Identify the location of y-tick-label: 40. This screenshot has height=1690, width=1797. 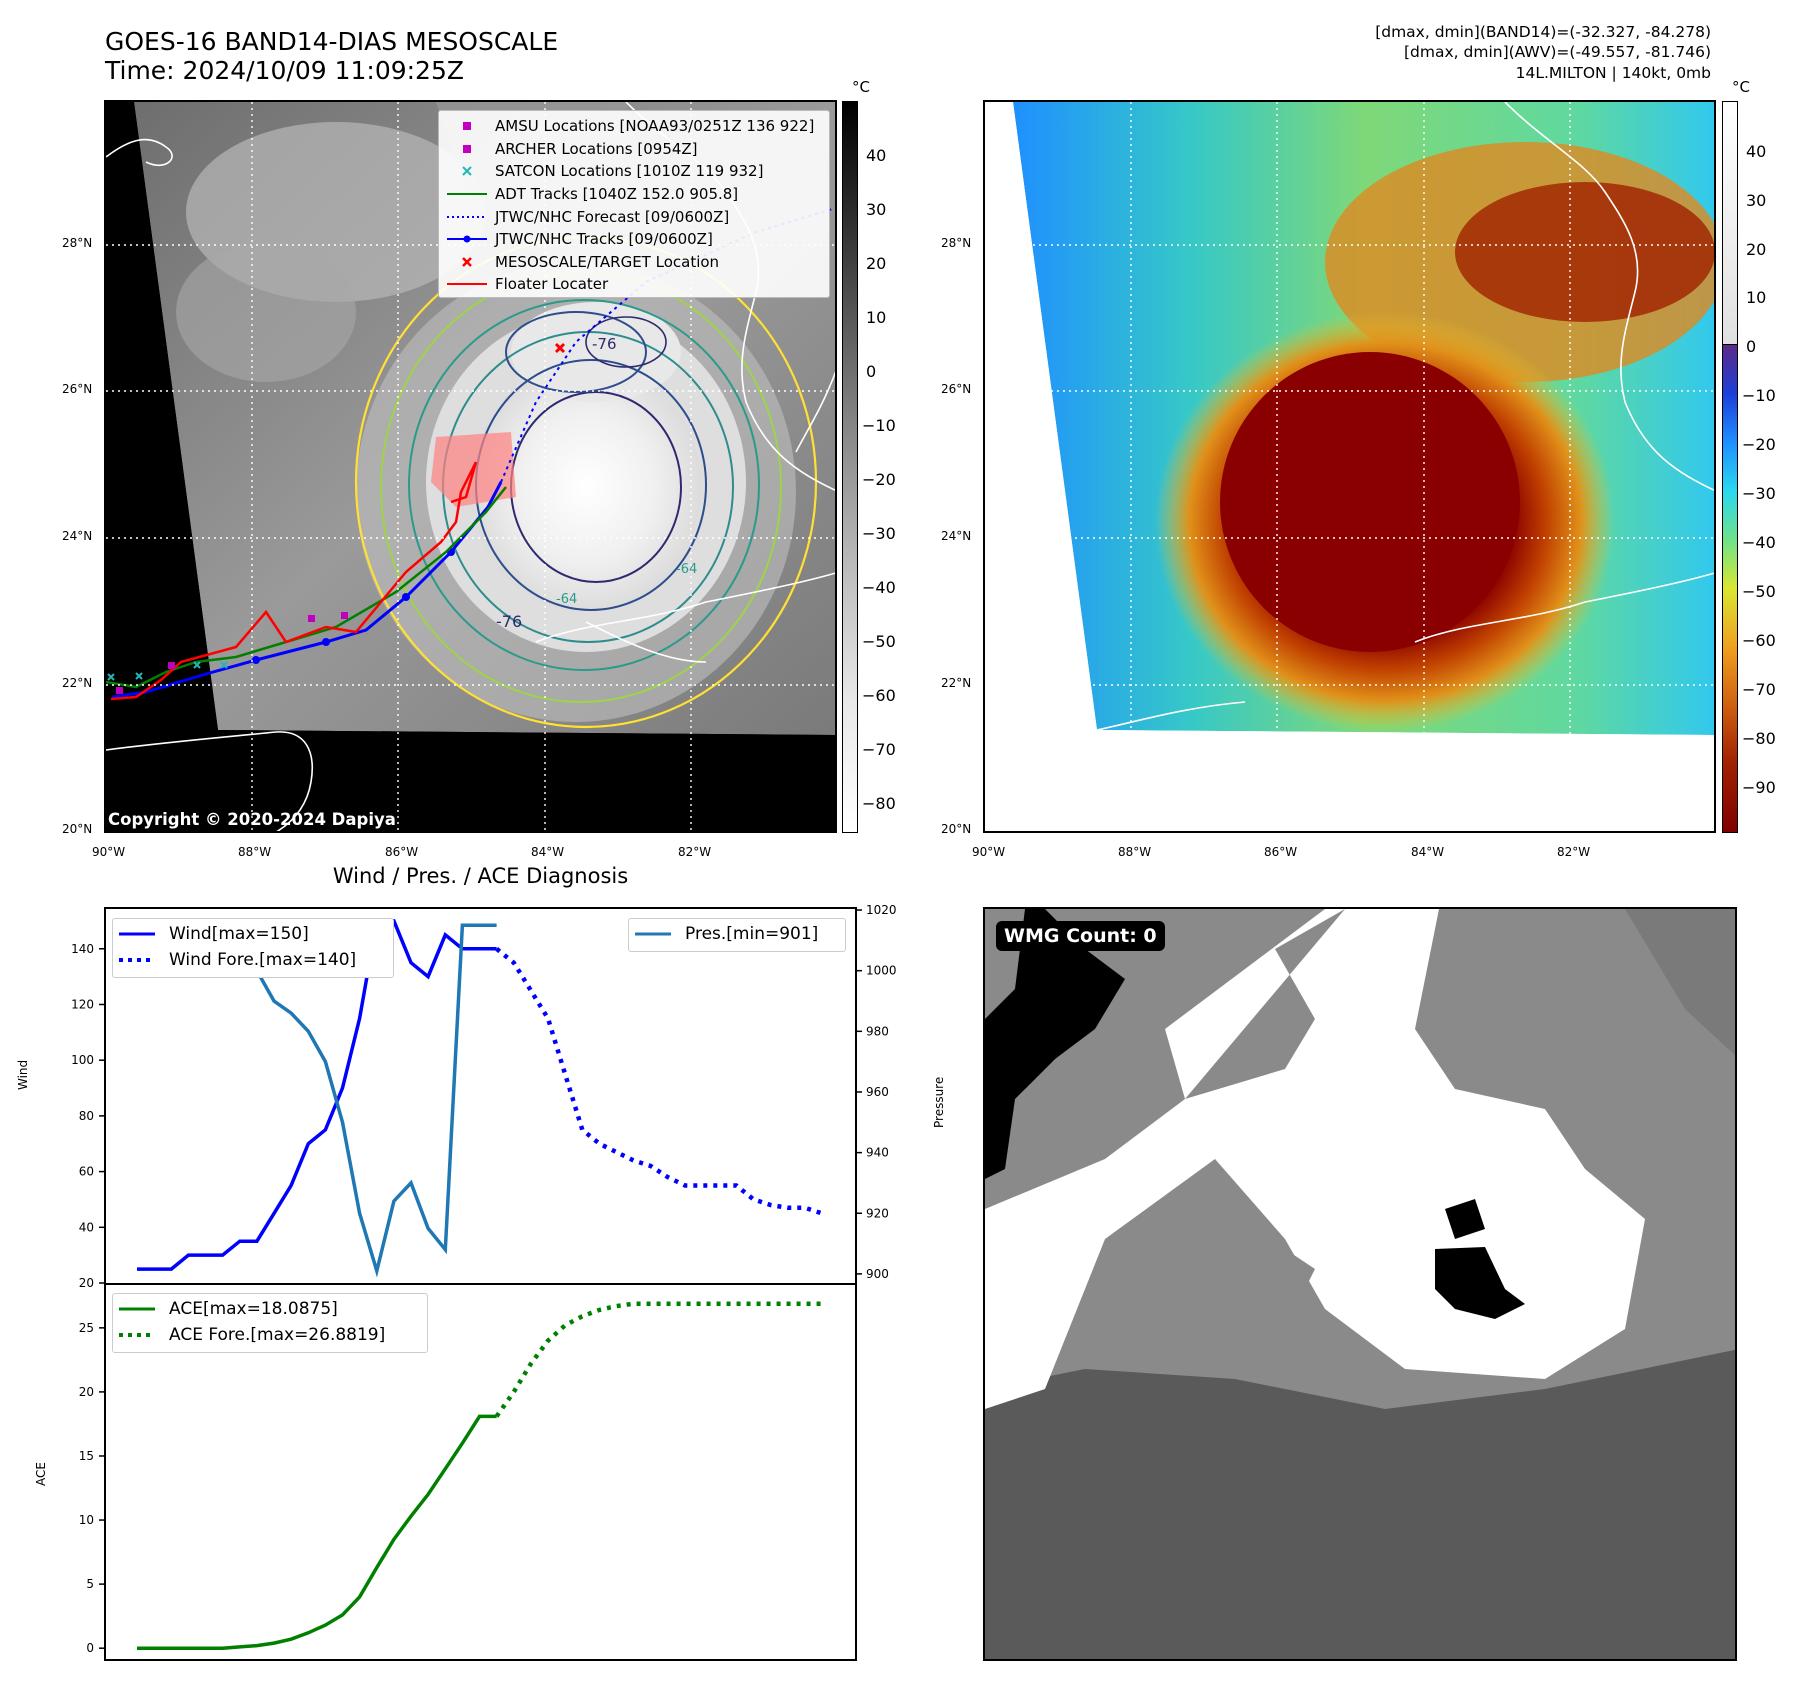
(86, 1227).